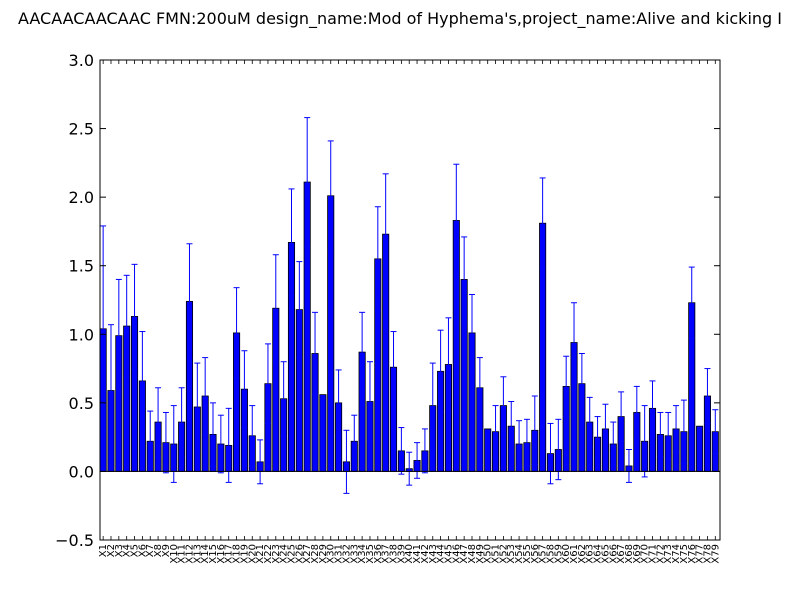 The width and height of the screenshot is (800, 600). Describe the element at coordinates (550, 453) in the screenshot. I see `error-bar-X58` at that location.